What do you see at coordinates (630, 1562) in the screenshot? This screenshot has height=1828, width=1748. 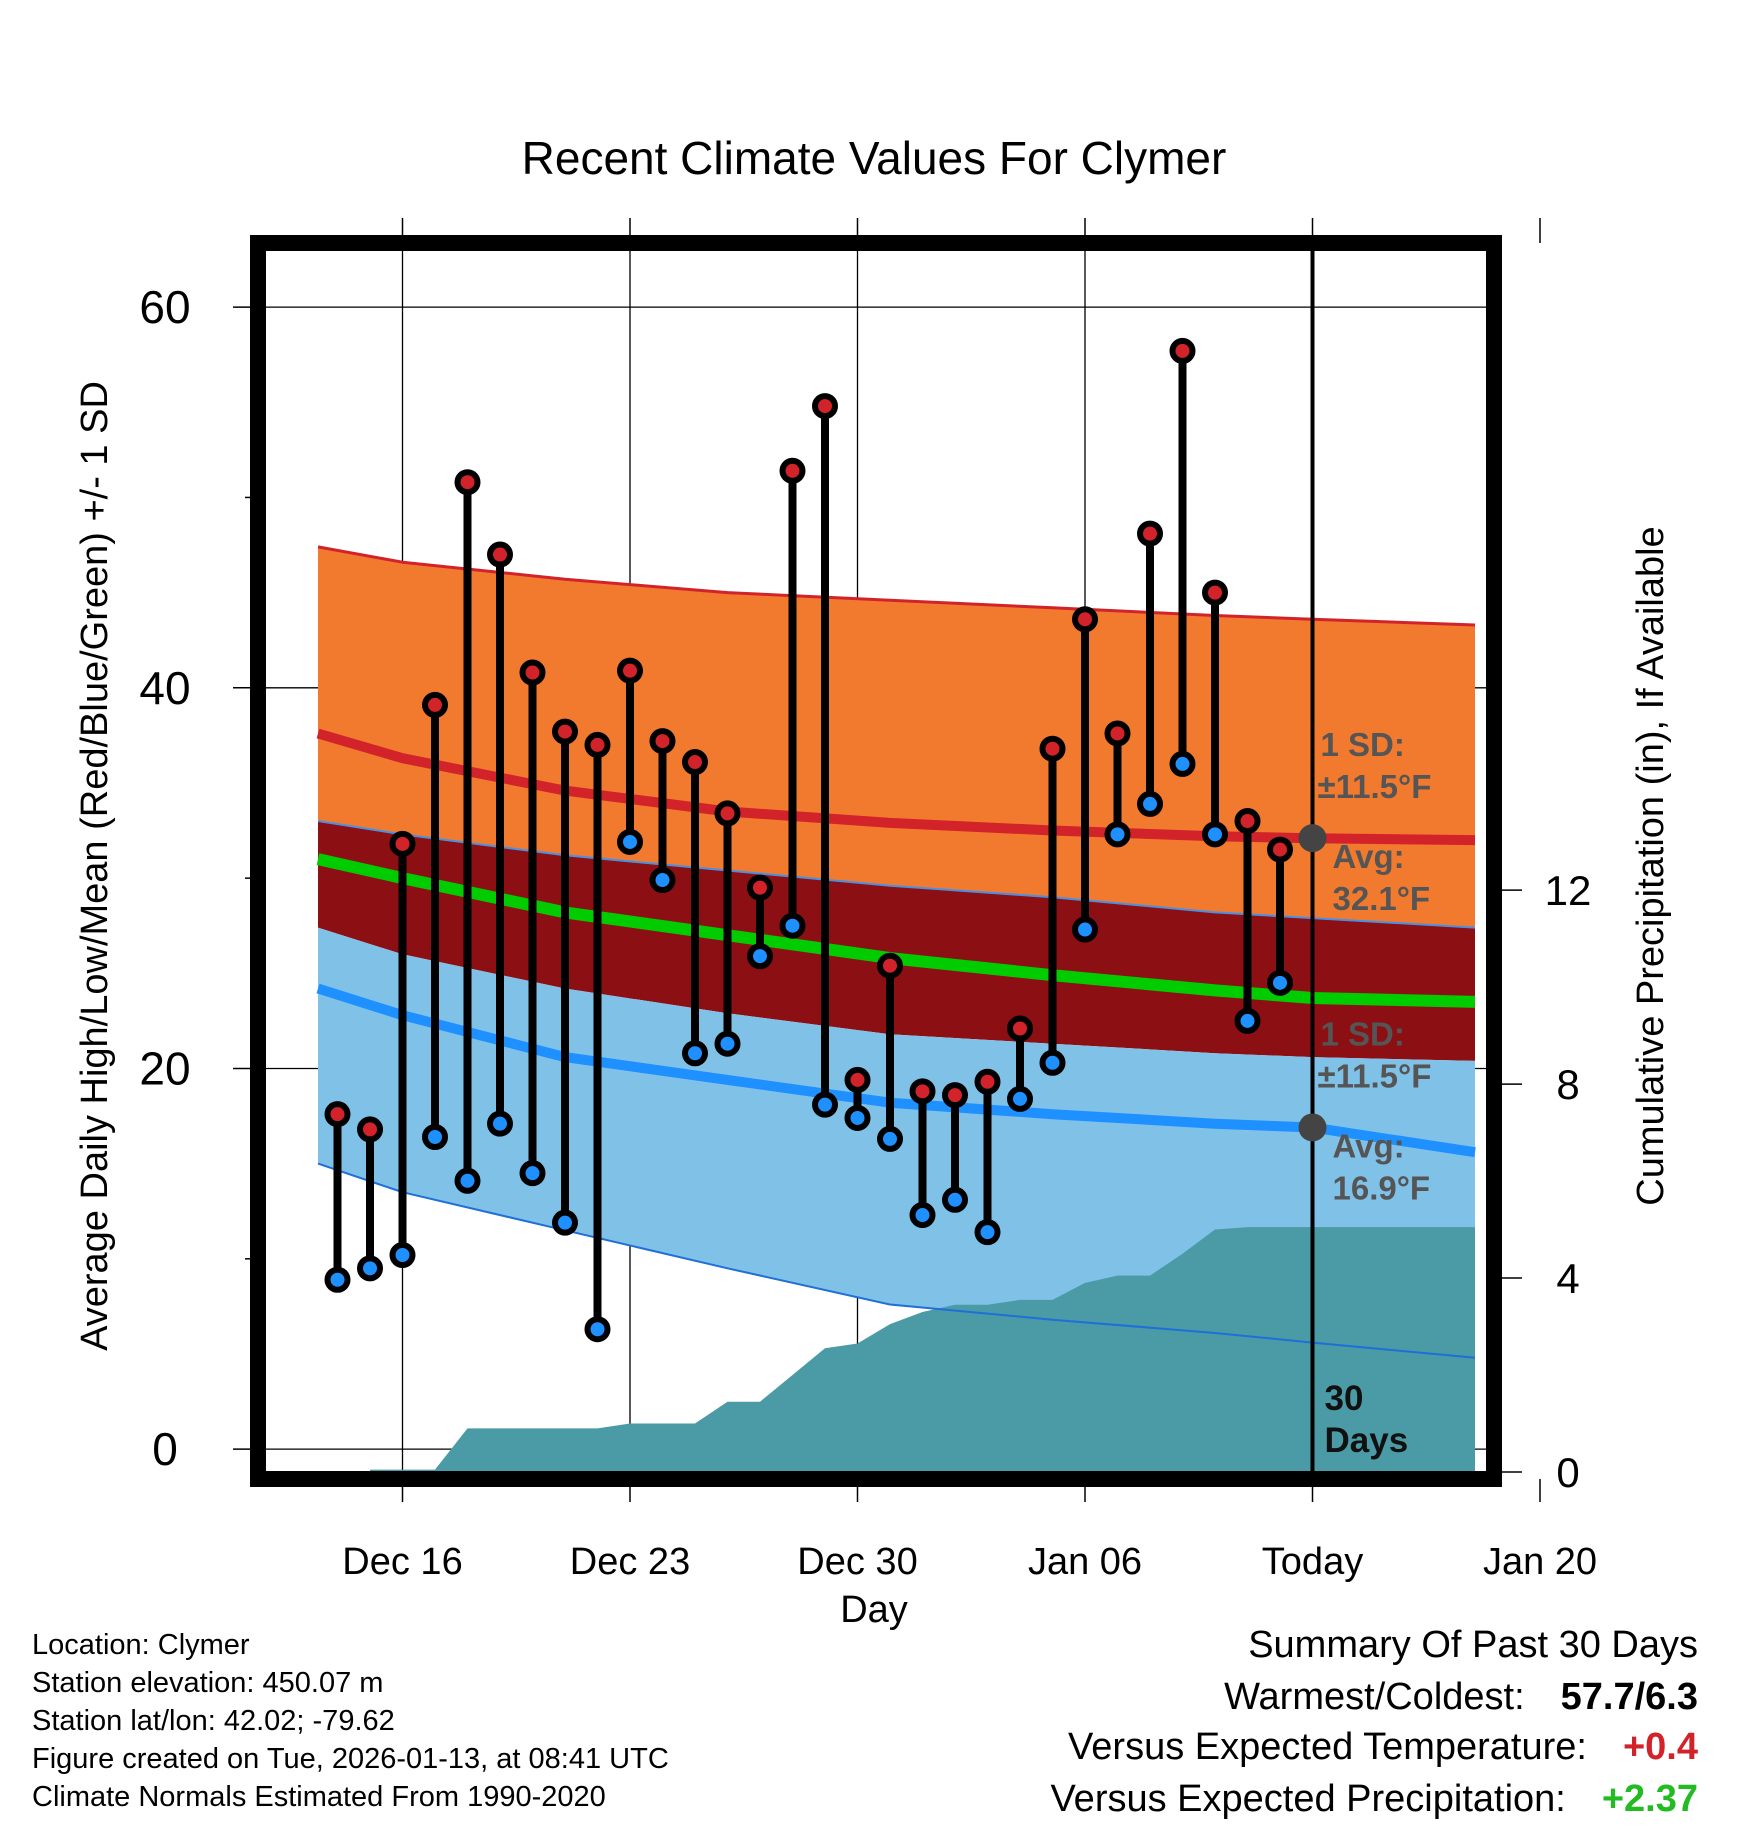 I see `x-tick-label: Dec 23` at bounding box center [630, 1562].